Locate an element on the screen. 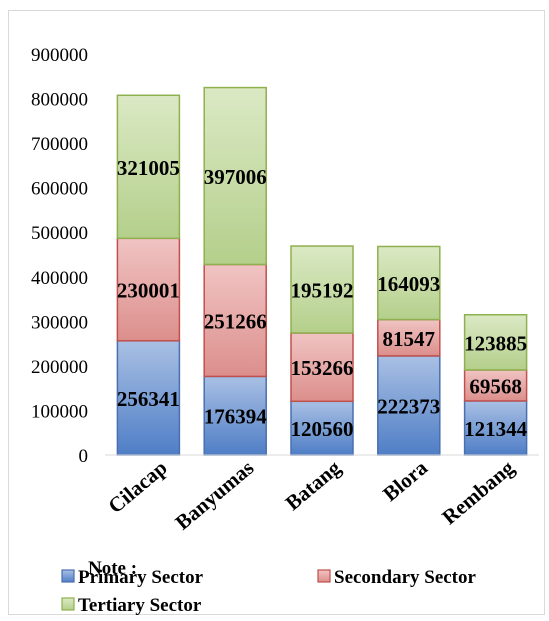  x-tick-label: Banyumas is located at coordinates (215, 494).